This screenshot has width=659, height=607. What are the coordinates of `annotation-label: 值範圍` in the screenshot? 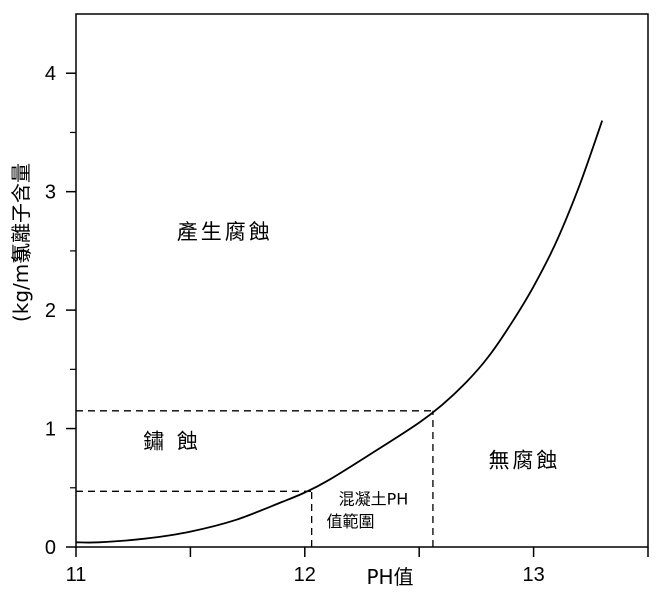 It's located at (351, 521).